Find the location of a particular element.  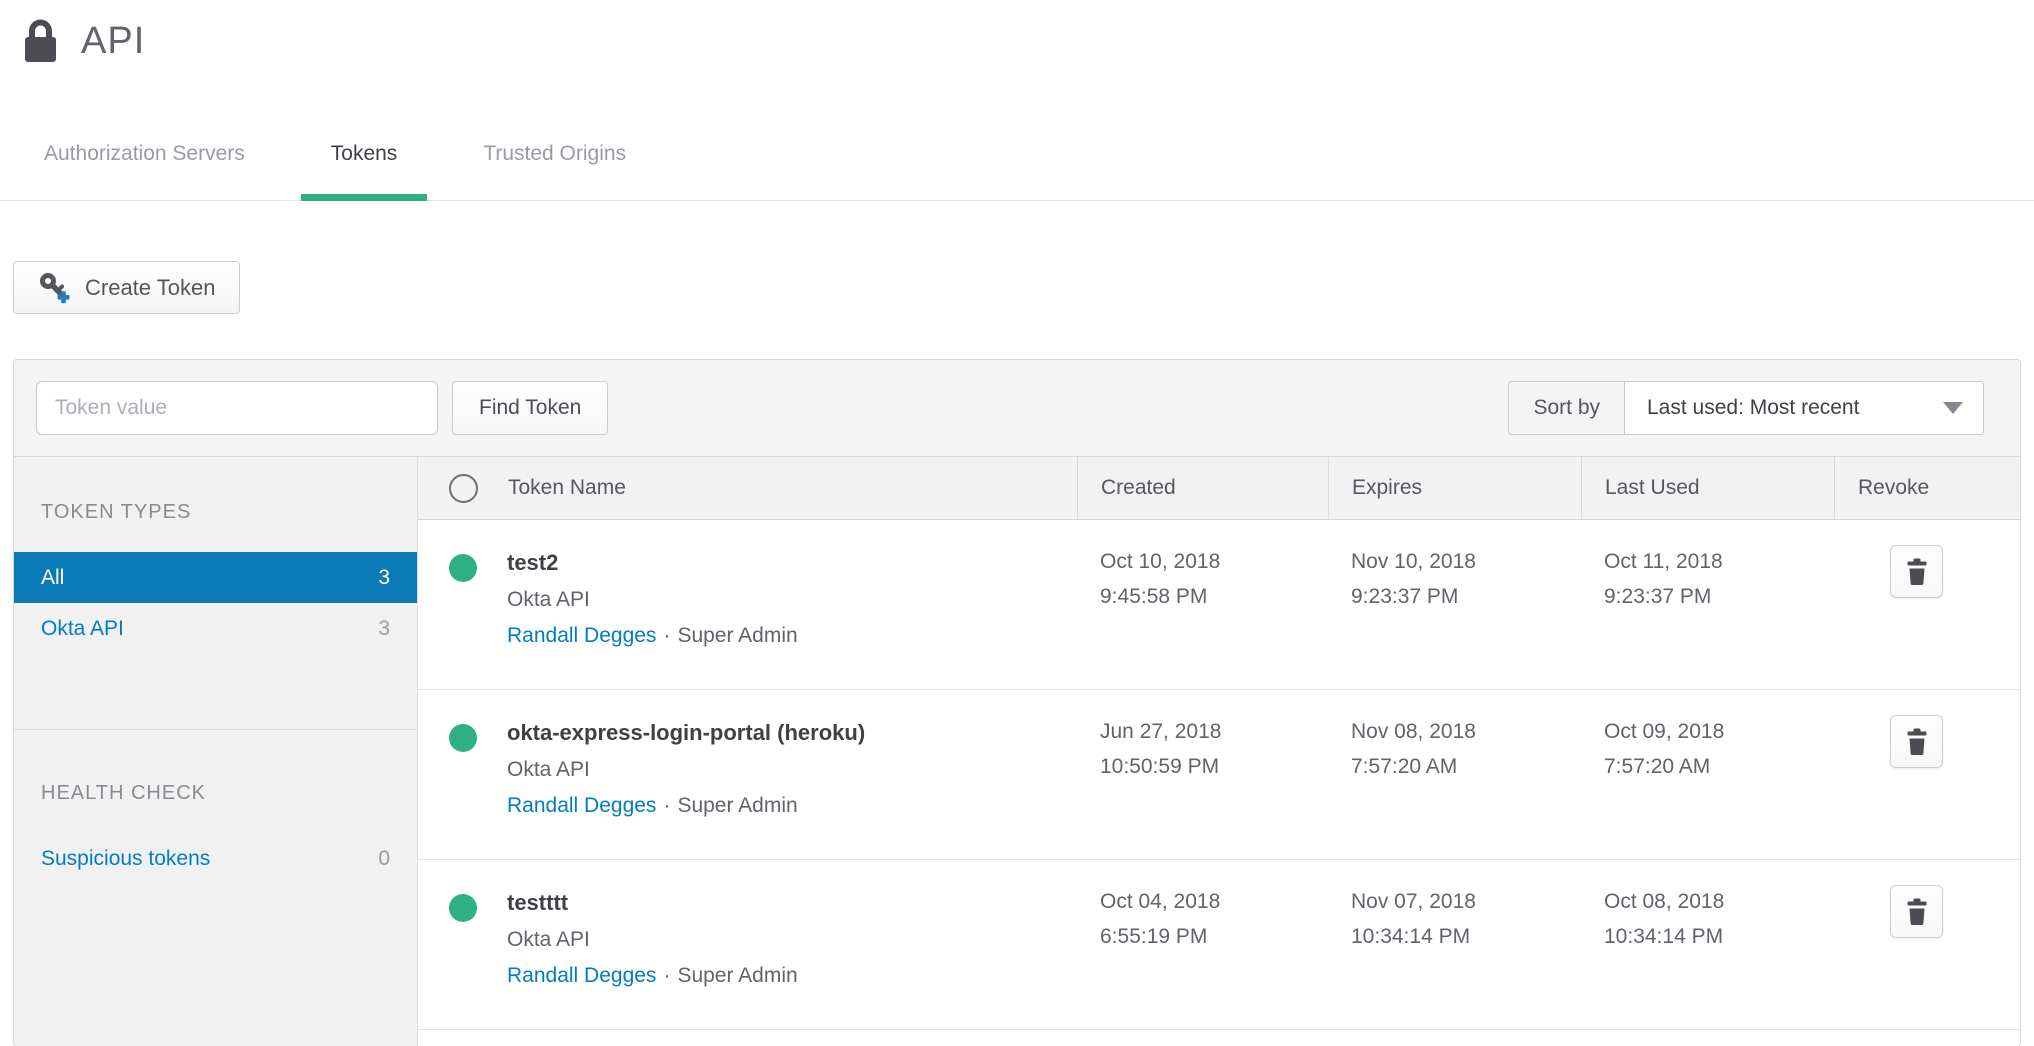

expires-date: Nov 07, 2018 is located at coordinates (1413, 901).